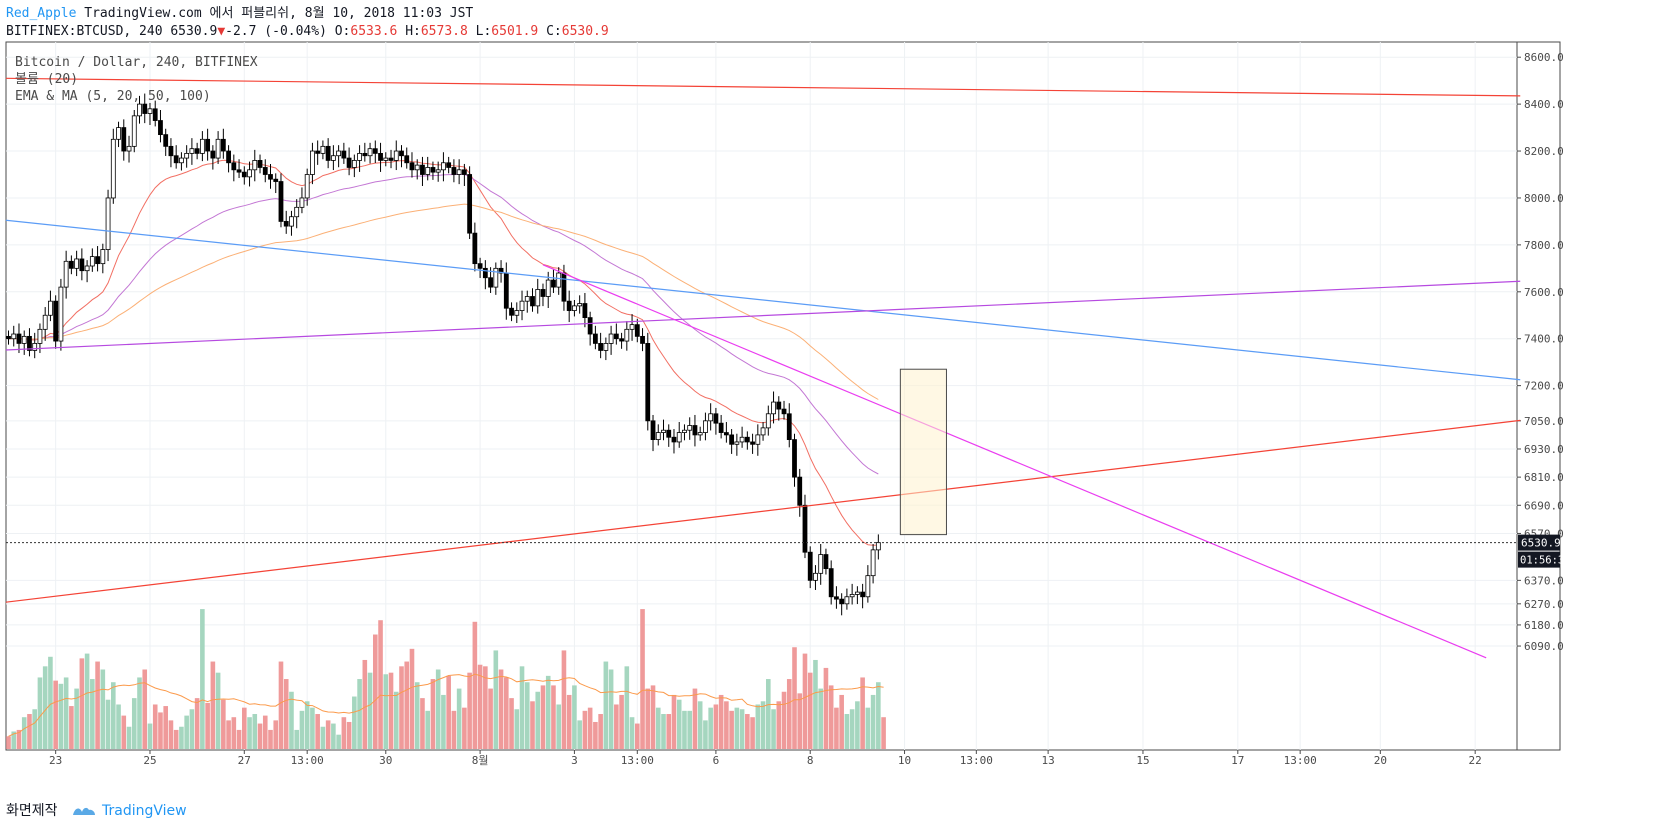  What do you see at coordinates (446, 705) in the screenshot?
I see `volume-ma-line` at bounding box center [446, 705].